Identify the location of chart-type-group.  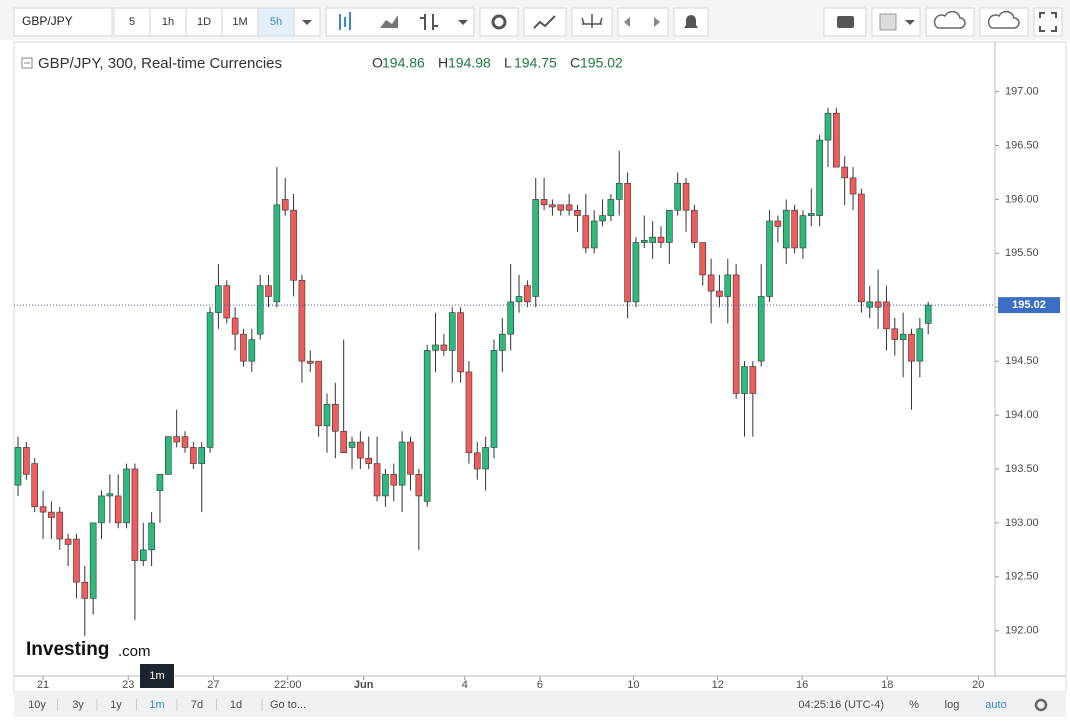
(400, 22).